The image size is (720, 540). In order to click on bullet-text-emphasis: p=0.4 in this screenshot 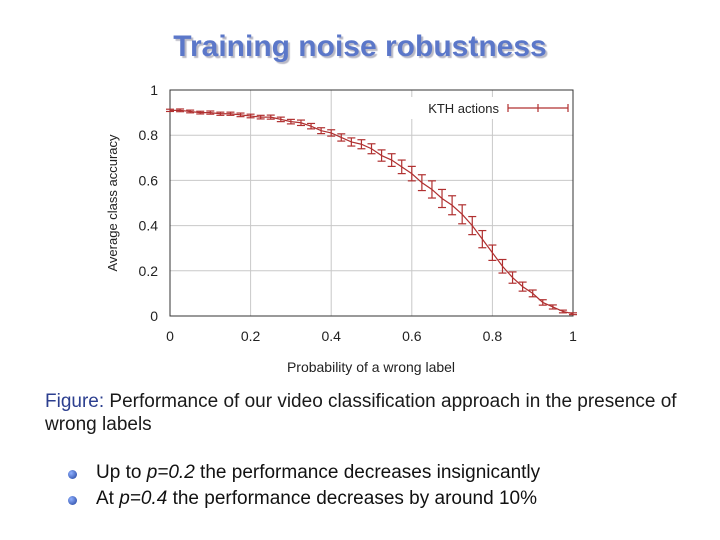, I will do `click(143, 498)`.